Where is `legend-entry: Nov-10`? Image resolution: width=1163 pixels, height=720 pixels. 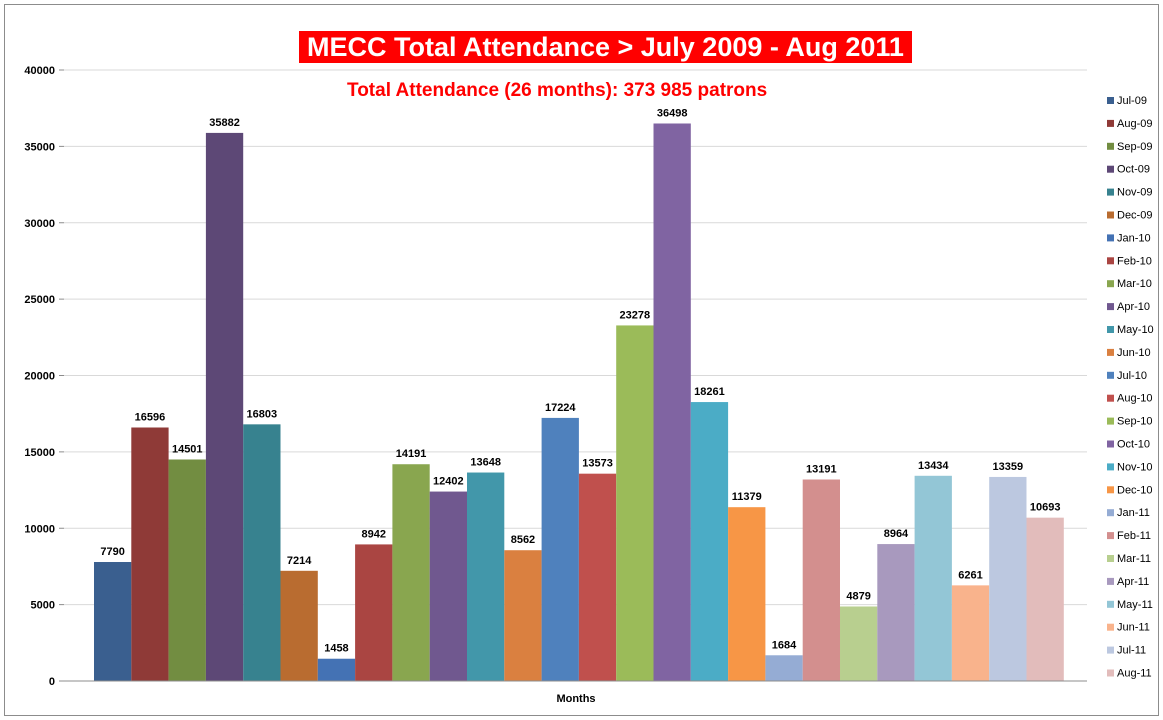 legend-entry: Nov-10 is located at coordinates (1134, 467).